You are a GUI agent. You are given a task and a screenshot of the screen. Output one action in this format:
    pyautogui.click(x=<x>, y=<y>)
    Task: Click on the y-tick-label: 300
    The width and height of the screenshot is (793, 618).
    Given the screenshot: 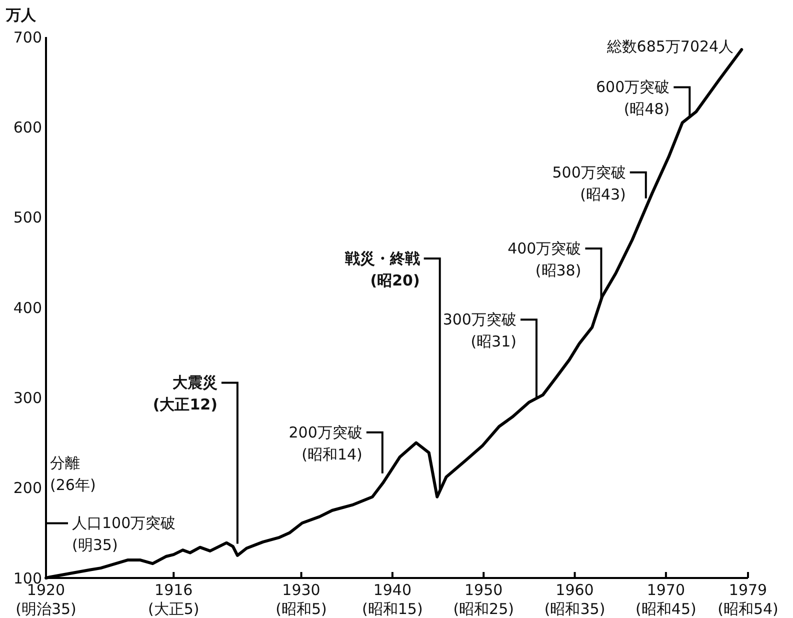 What is the action you would take?
    pyautogui.click(x=27, y=397)
    